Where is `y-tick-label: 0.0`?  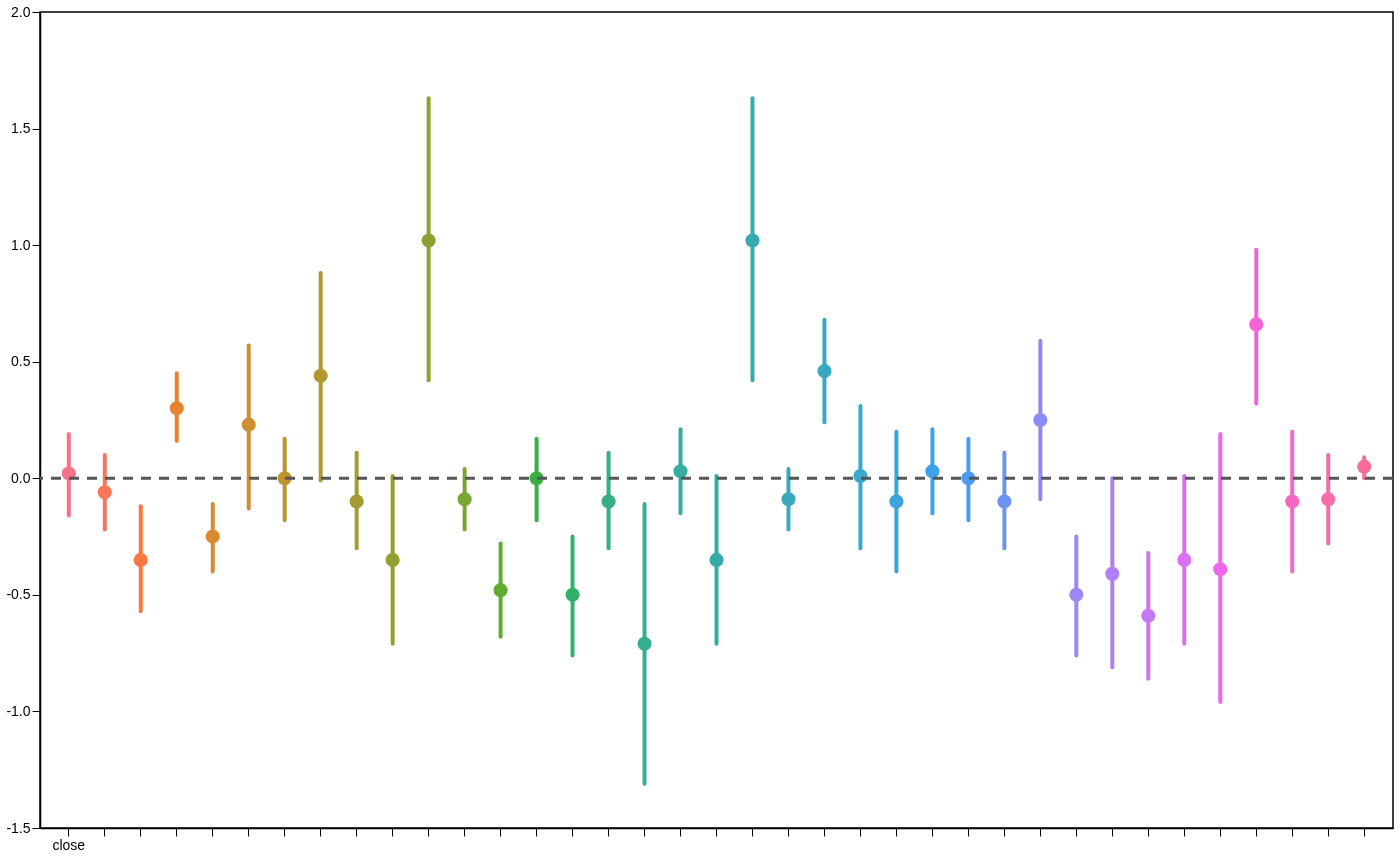
y-tick-label: 0.0 is located at coordinates (21, 477).